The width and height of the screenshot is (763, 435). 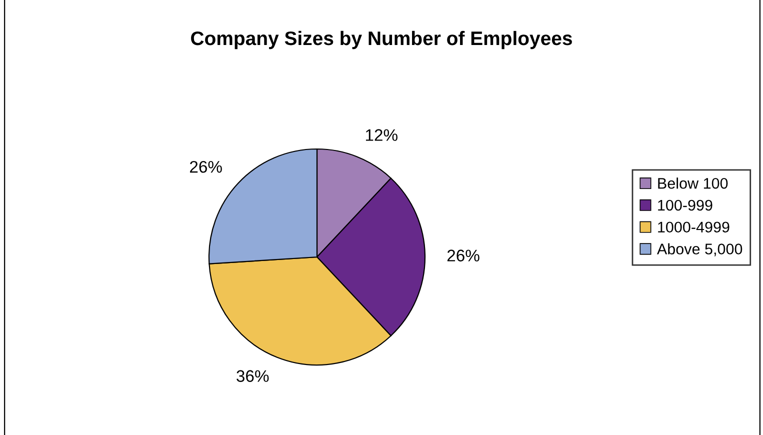 I want to click on data-label: 12%, so click(x=382, y=135).